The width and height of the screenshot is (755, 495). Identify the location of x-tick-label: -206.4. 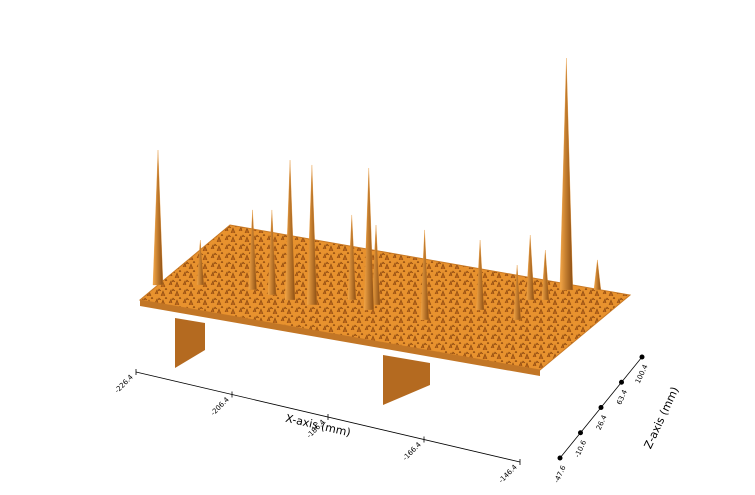
(220, 406).